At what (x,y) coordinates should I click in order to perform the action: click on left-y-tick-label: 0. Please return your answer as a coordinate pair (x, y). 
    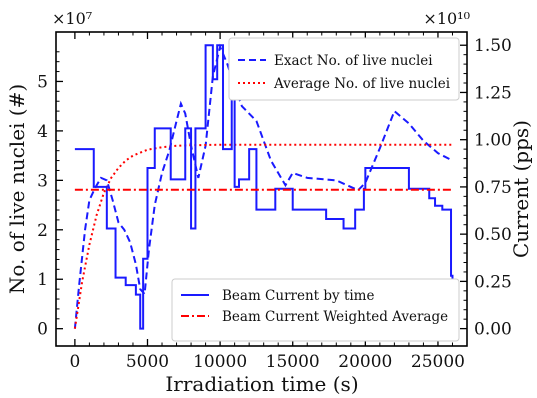
    Looking at the image, I should click on (42, 330).